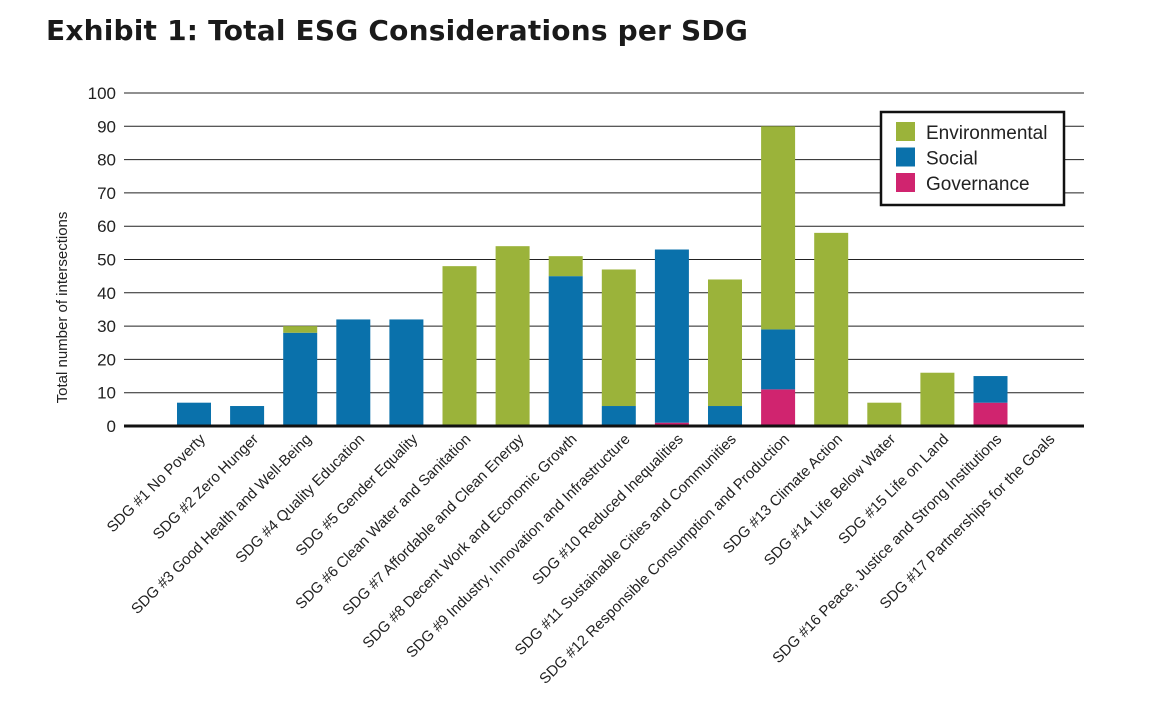 Image resolution: width=1152 pixels, height=720 pixels. Describe the element at coordinates (102, 93) in the screenshot. I see `y-tick-label: 100` at that location.